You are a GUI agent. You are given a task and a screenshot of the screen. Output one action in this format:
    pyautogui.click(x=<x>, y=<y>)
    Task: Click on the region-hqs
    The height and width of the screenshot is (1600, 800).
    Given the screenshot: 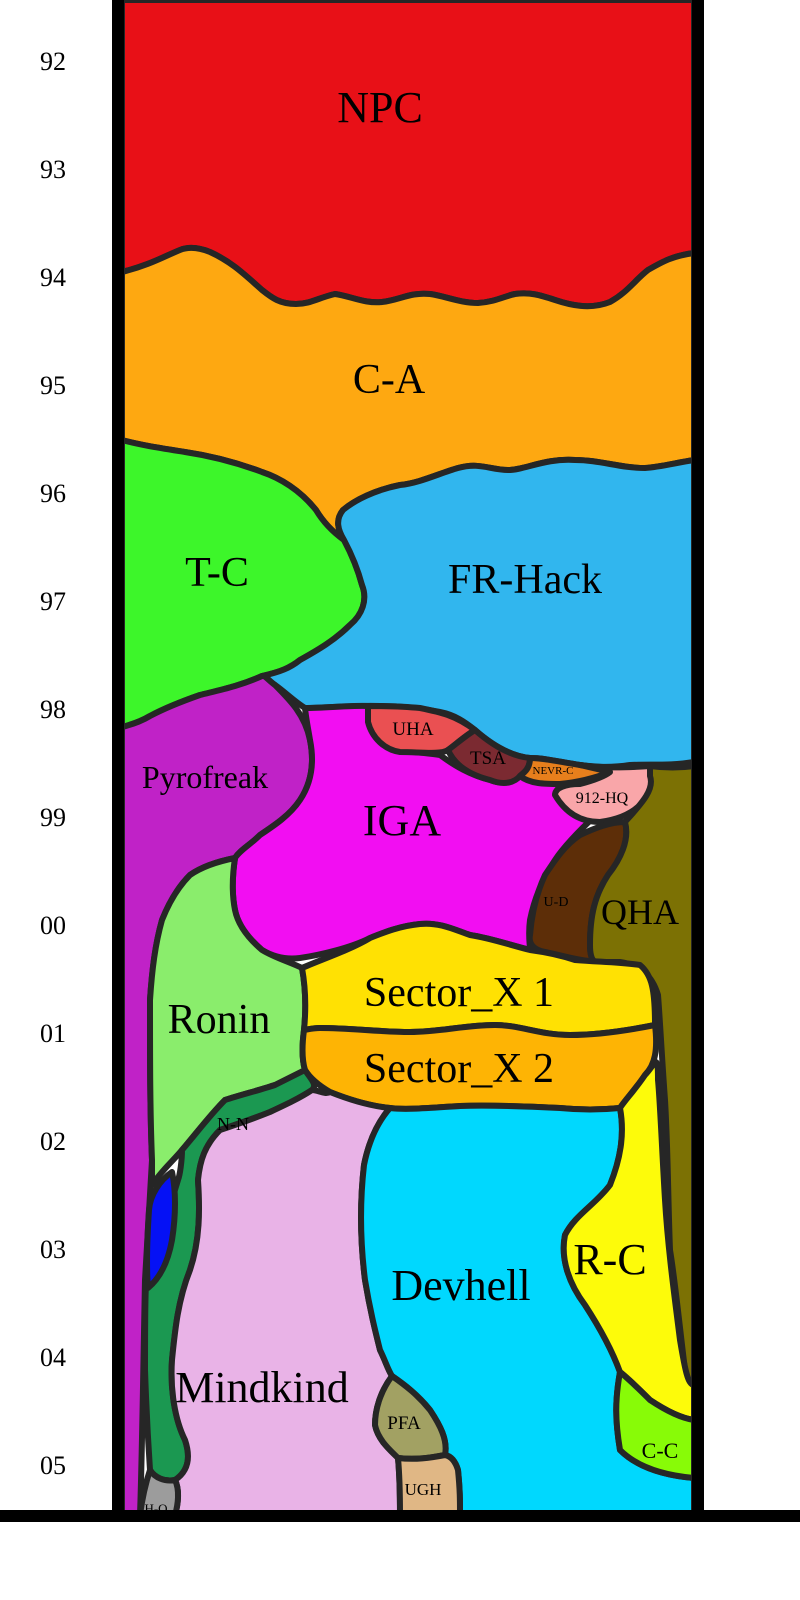 What is the action you would take?
    pyautogui.click(x=159, y=1492)
    